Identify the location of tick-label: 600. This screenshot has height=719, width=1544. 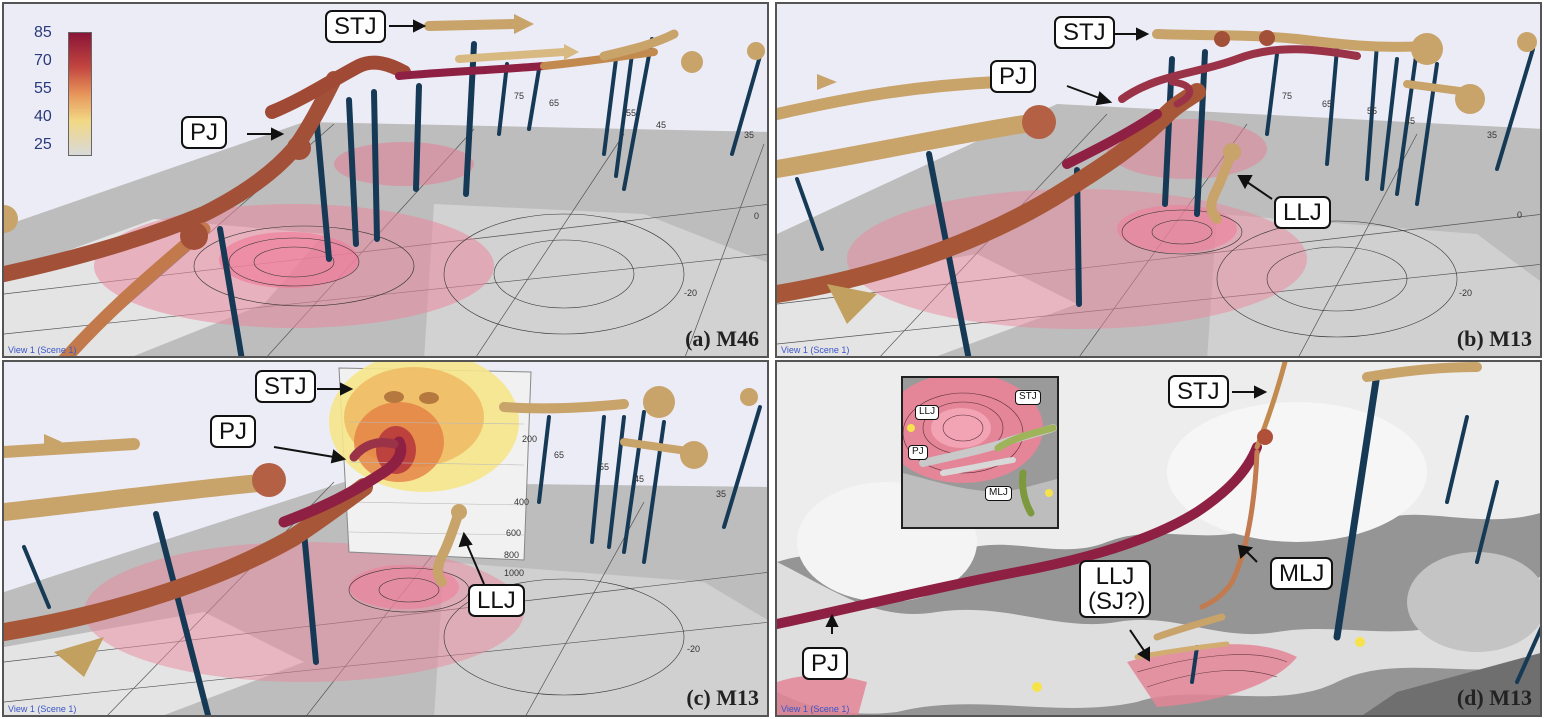
(513, 533).